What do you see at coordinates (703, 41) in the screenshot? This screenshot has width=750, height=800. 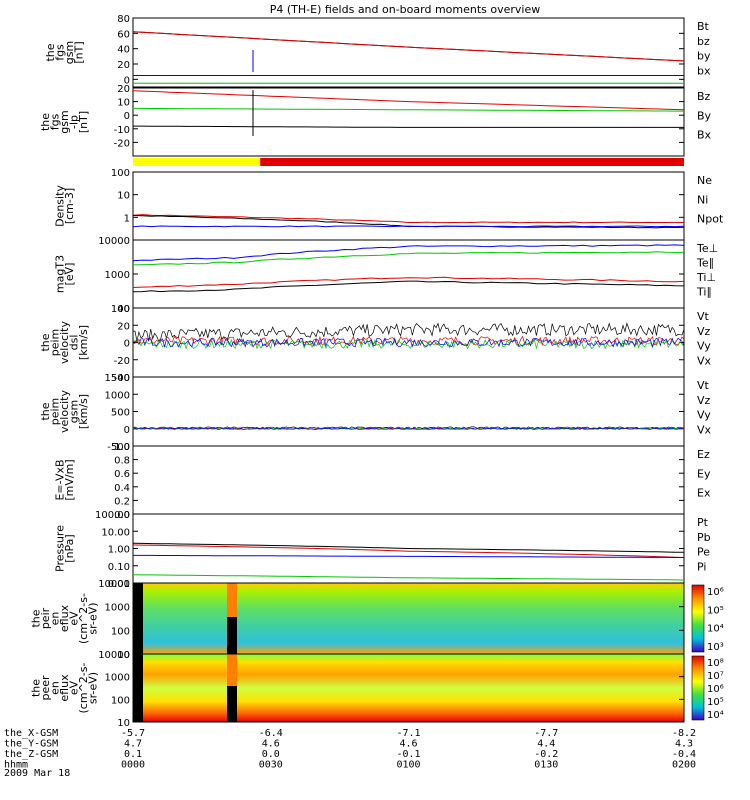 I see `legend-label: bz` at bounding box center [703, 41].